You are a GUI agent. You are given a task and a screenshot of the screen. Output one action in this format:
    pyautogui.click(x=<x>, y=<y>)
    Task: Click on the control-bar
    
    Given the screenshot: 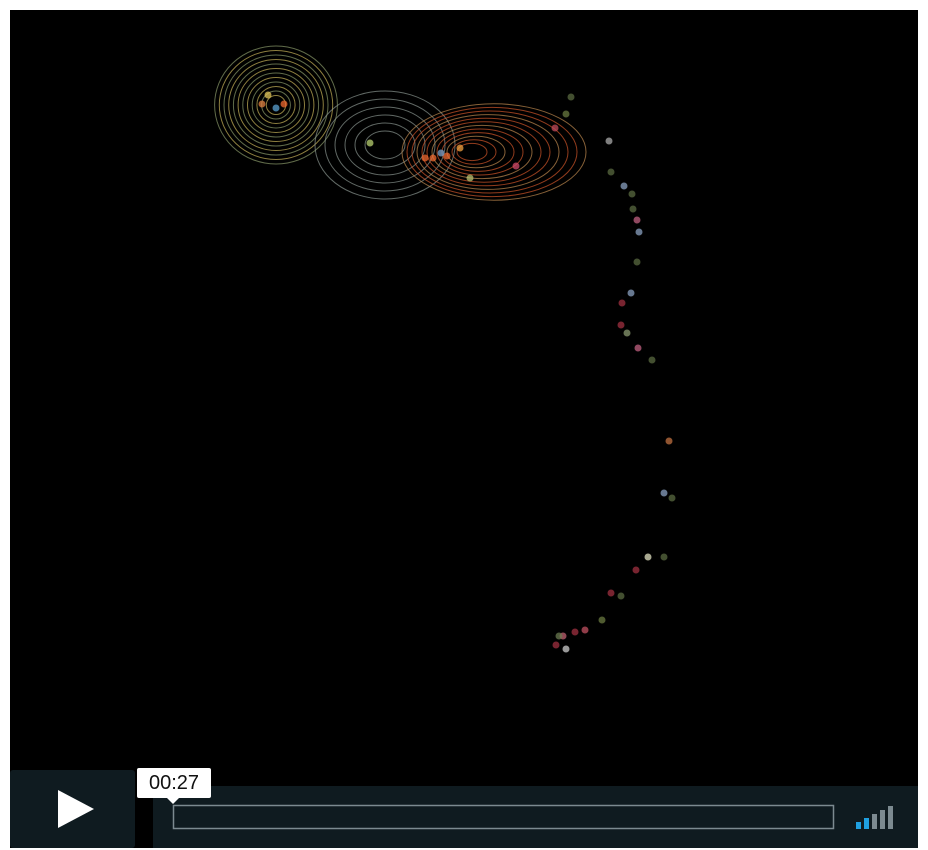 What is the action you would take?
    pyautogui.click(x=535, y=817)
    